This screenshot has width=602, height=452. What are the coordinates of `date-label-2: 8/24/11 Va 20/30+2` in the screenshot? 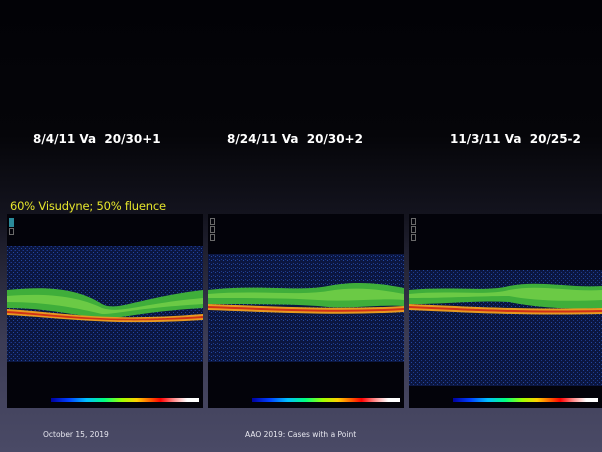 It's located at (295, 139).